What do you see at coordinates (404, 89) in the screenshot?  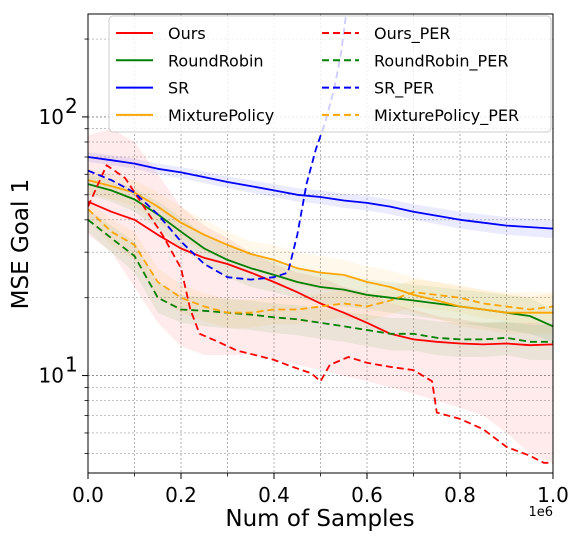 I see `legend-label: SR_PER` at bounding box center [404, 89].